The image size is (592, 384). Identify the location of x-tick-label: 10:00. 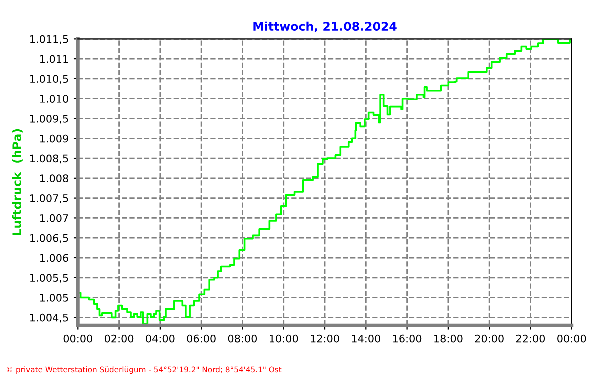
(284, 338).